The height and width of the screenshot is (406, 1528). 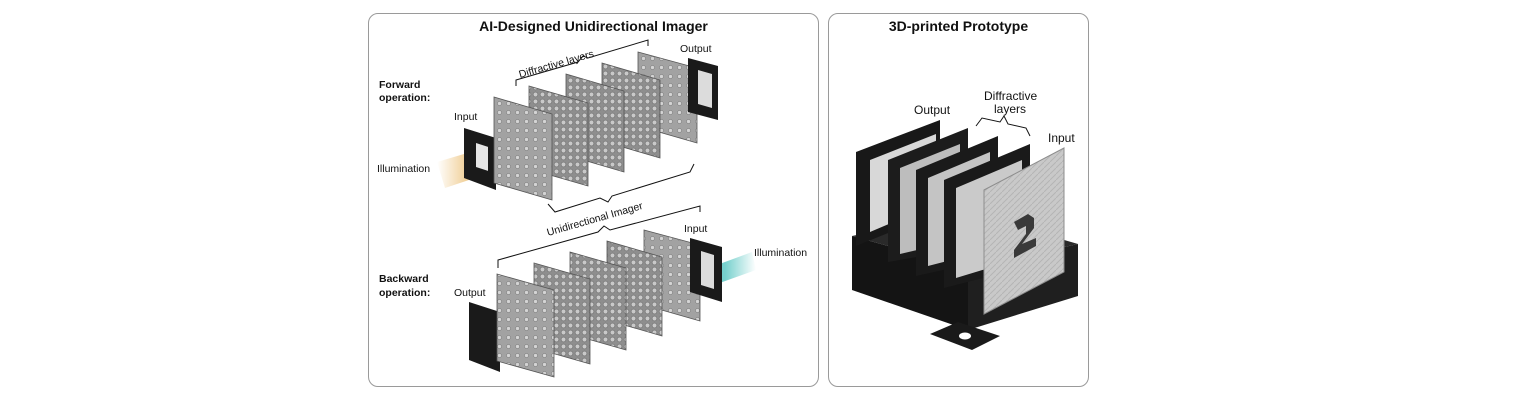 What do you see at coordinates (958, 26) in the screenshot?
I see `right-panel-title: 3D-printed Prototype` at bounding box center [958, 26].